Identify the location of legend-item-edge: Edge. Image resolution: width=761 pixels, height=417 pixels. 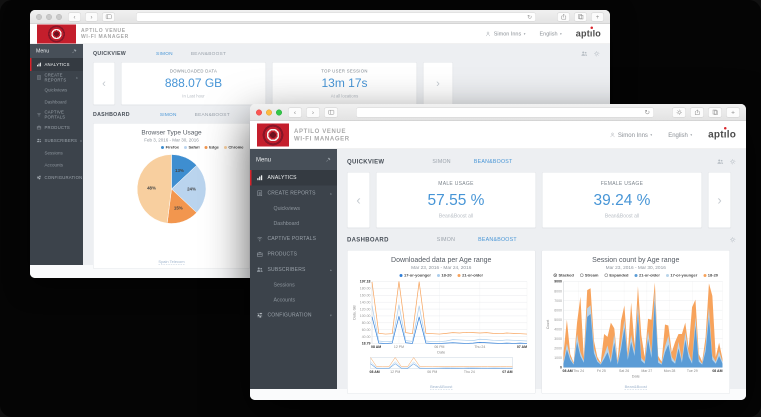
(211, 147).